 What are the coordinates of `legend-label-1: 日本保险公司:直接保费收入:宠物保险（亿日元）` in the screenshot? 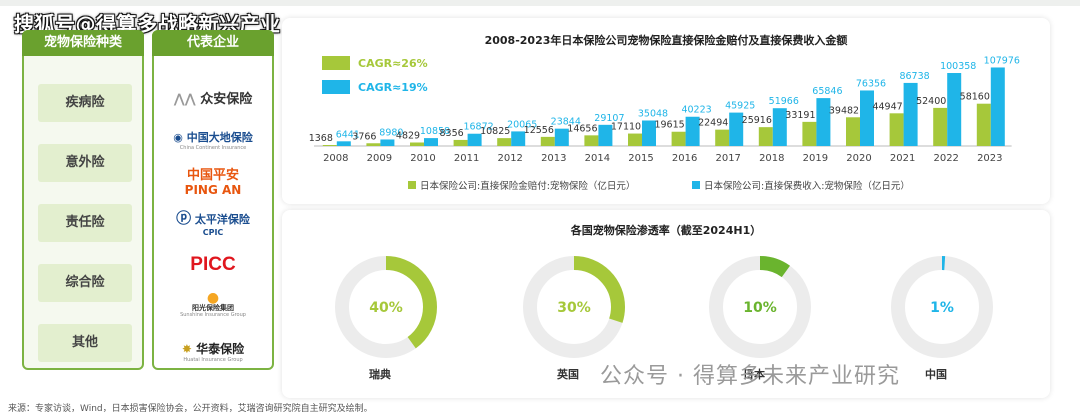 It's located at (807, 186).